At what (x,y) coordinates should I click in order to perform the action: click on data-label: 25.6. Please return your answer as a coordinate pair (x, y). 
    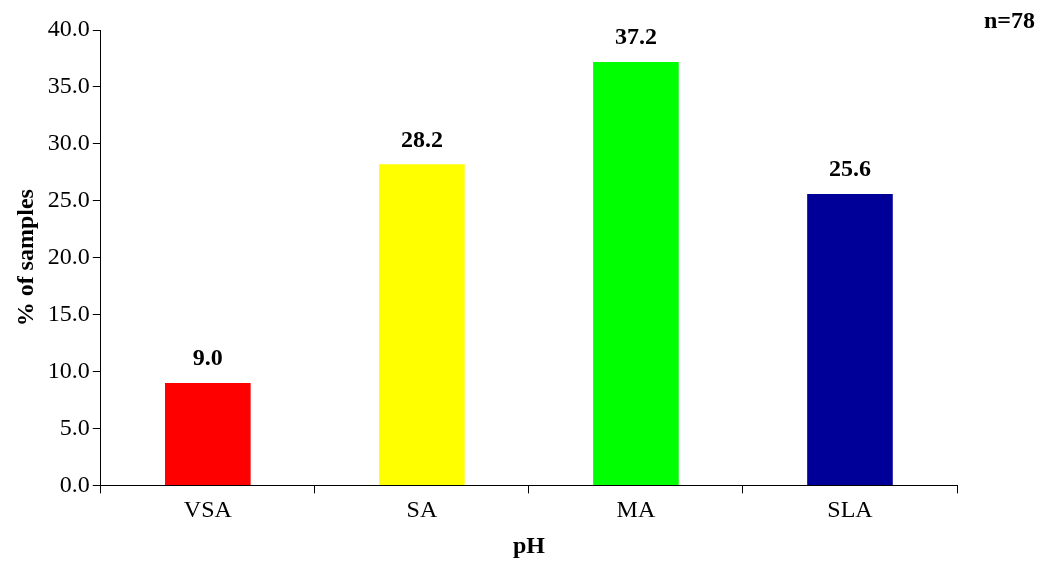
    Looking at the image, I should click on (849, 168).